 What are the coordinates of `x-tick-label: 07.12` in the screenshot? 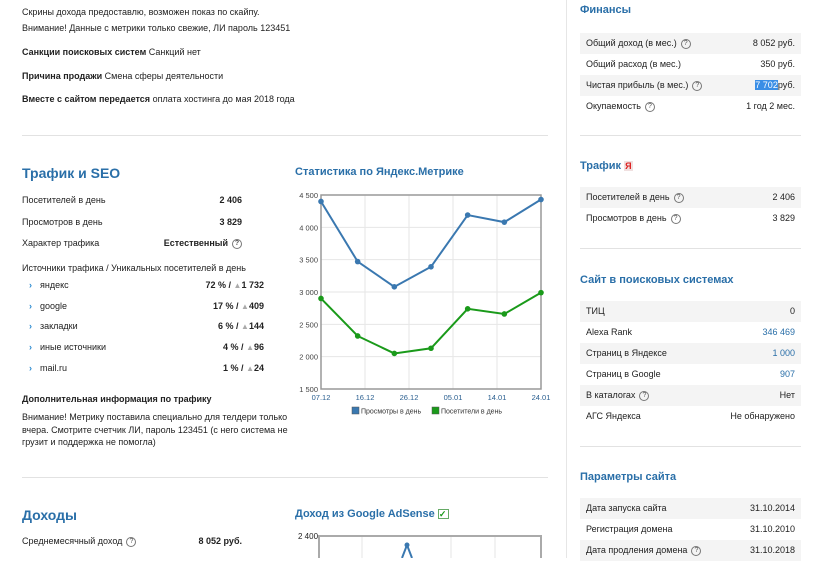 It's located at (321, 397).